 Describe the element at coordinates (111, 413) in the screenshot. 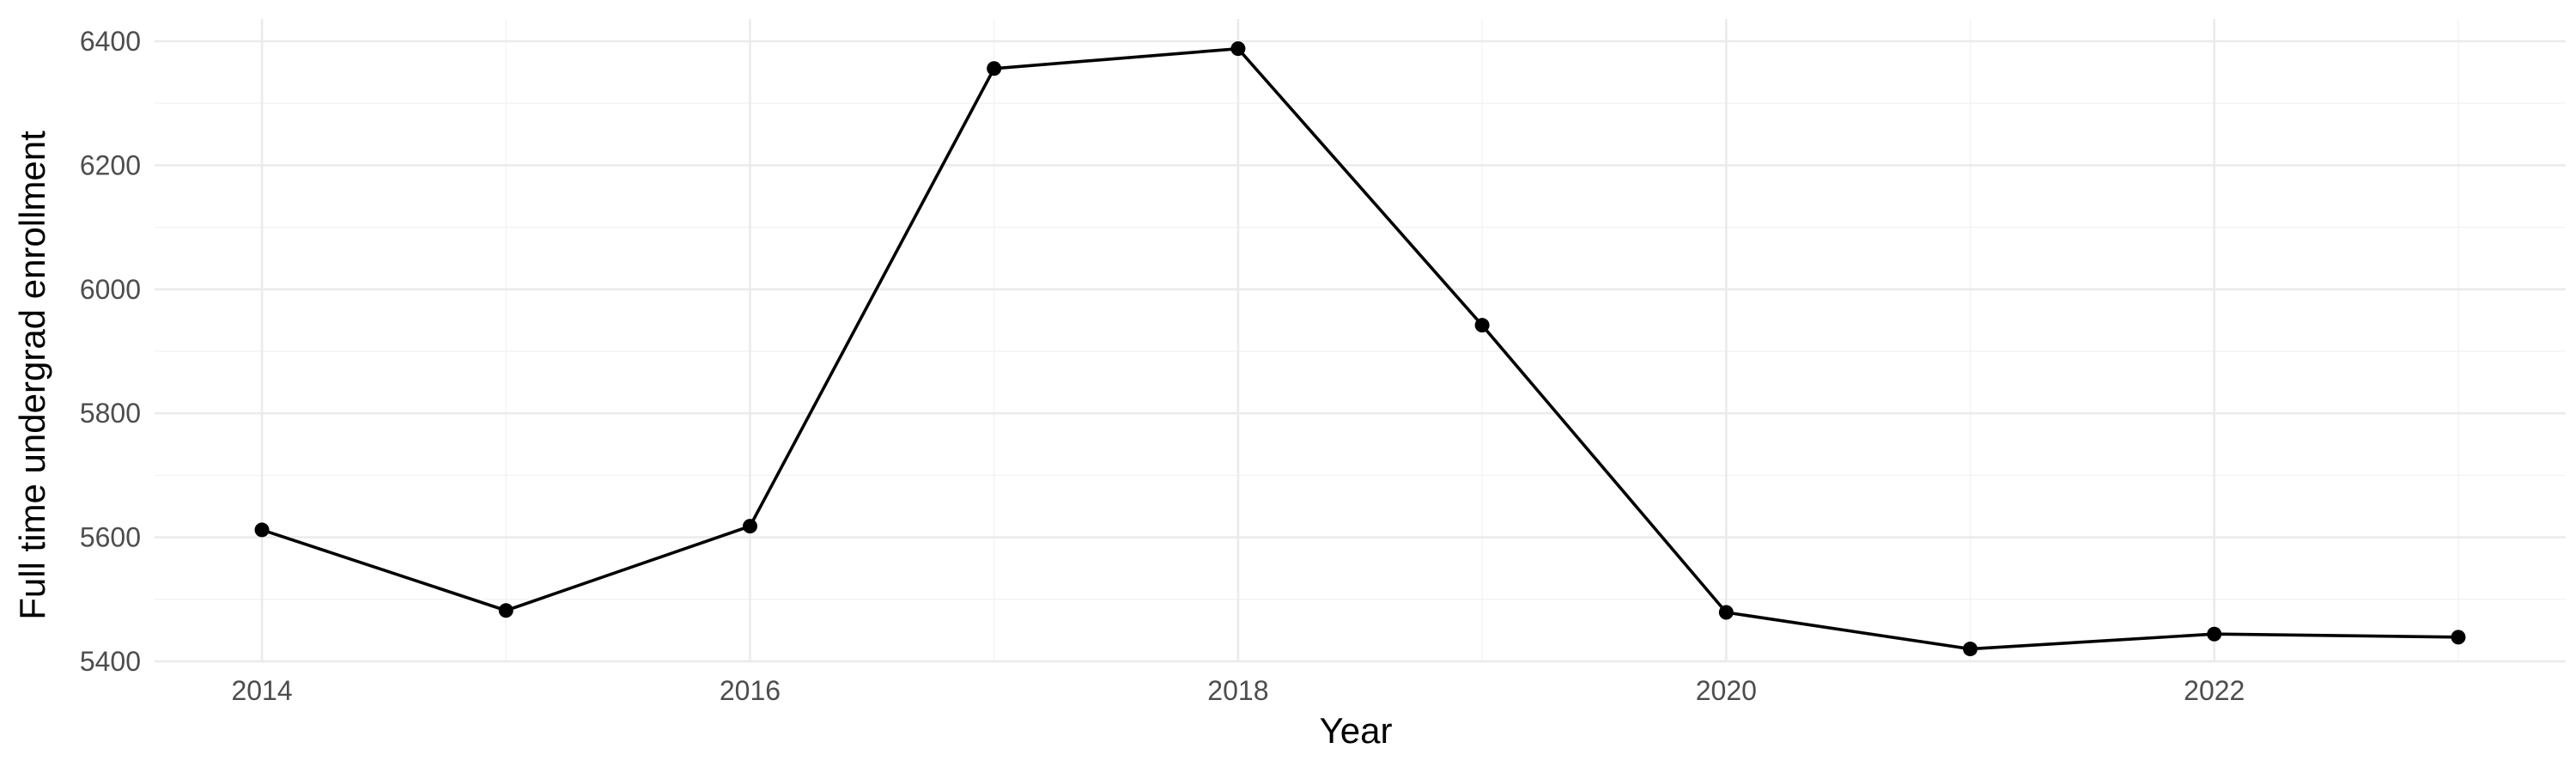

I see `y-tick-label: 5800` at that location.